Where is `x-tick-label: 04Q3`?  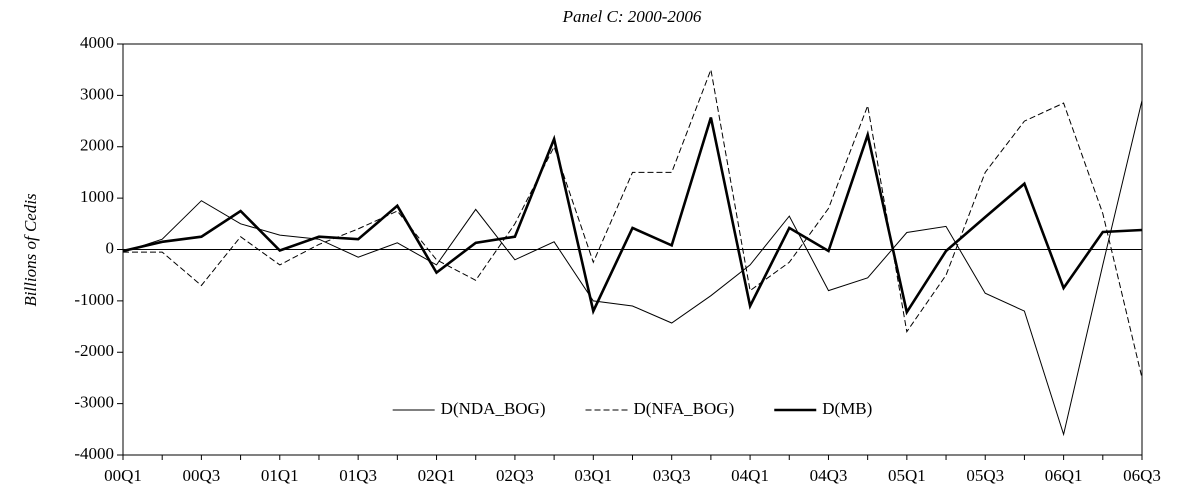
x-tick-label: 04Q3 is located at coordinates (829, 475).